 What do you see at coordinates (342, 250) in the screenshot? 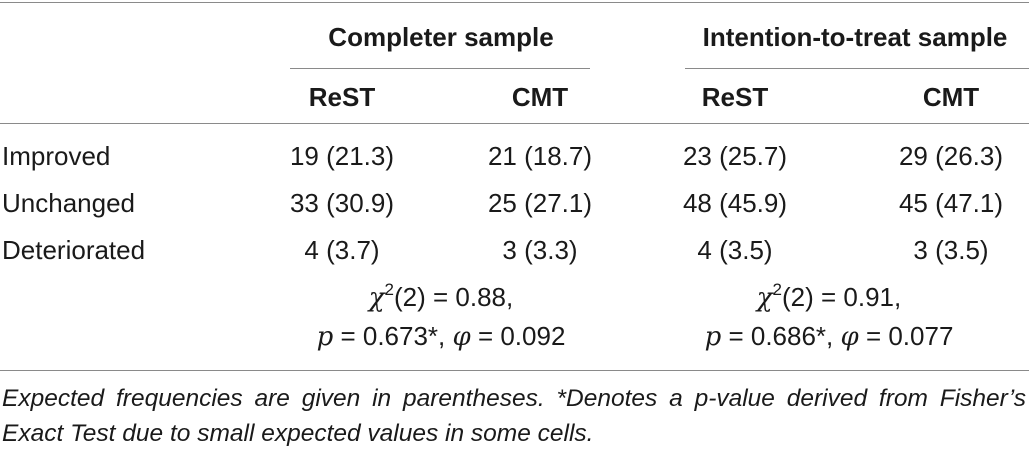
I see `table-cell: 4 (3.7)` at bounding box center [342, 250].